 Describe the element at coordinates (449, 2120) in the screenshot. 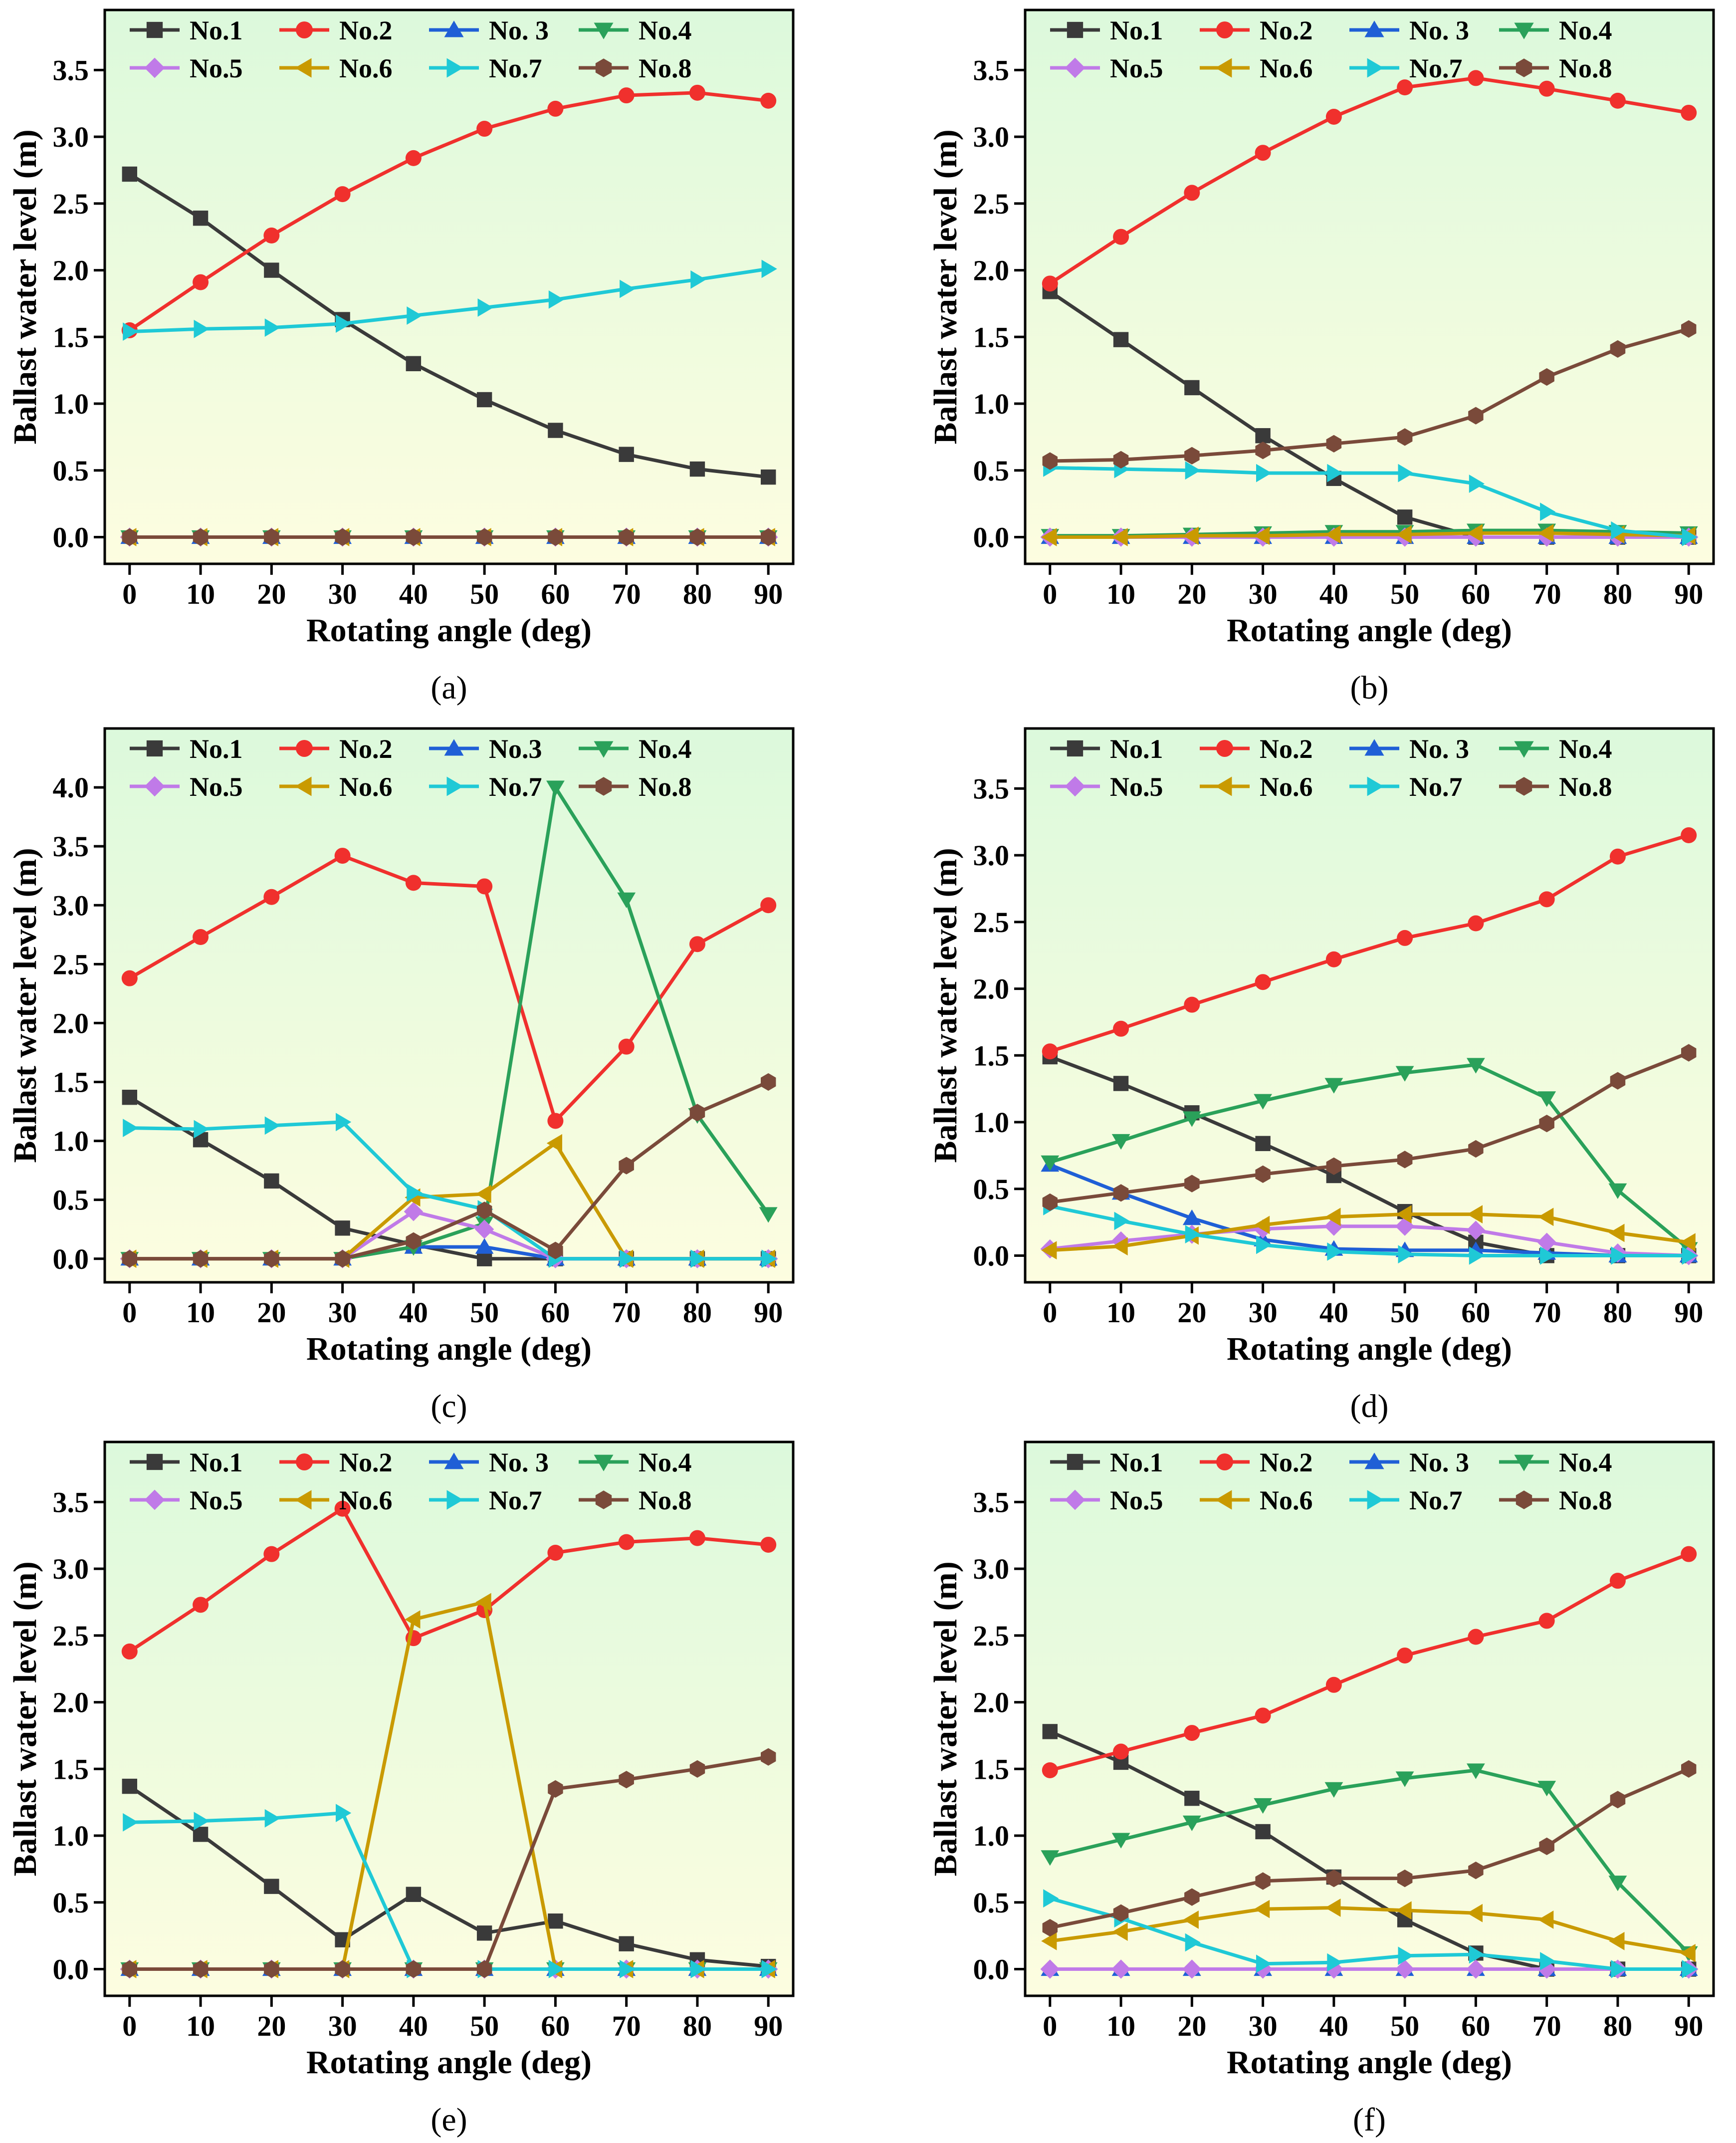

I see `panel-label: (e)` at that location.